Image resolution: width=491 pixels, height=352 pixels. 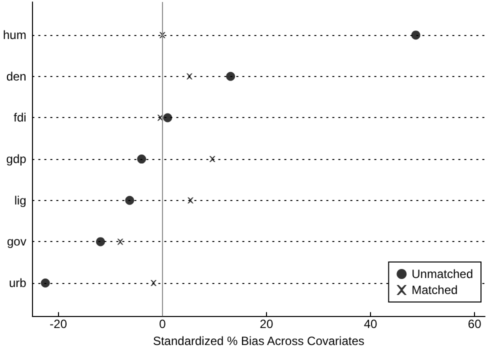 I want to click on y-tick-label: lig, so click(x=20, y=200).